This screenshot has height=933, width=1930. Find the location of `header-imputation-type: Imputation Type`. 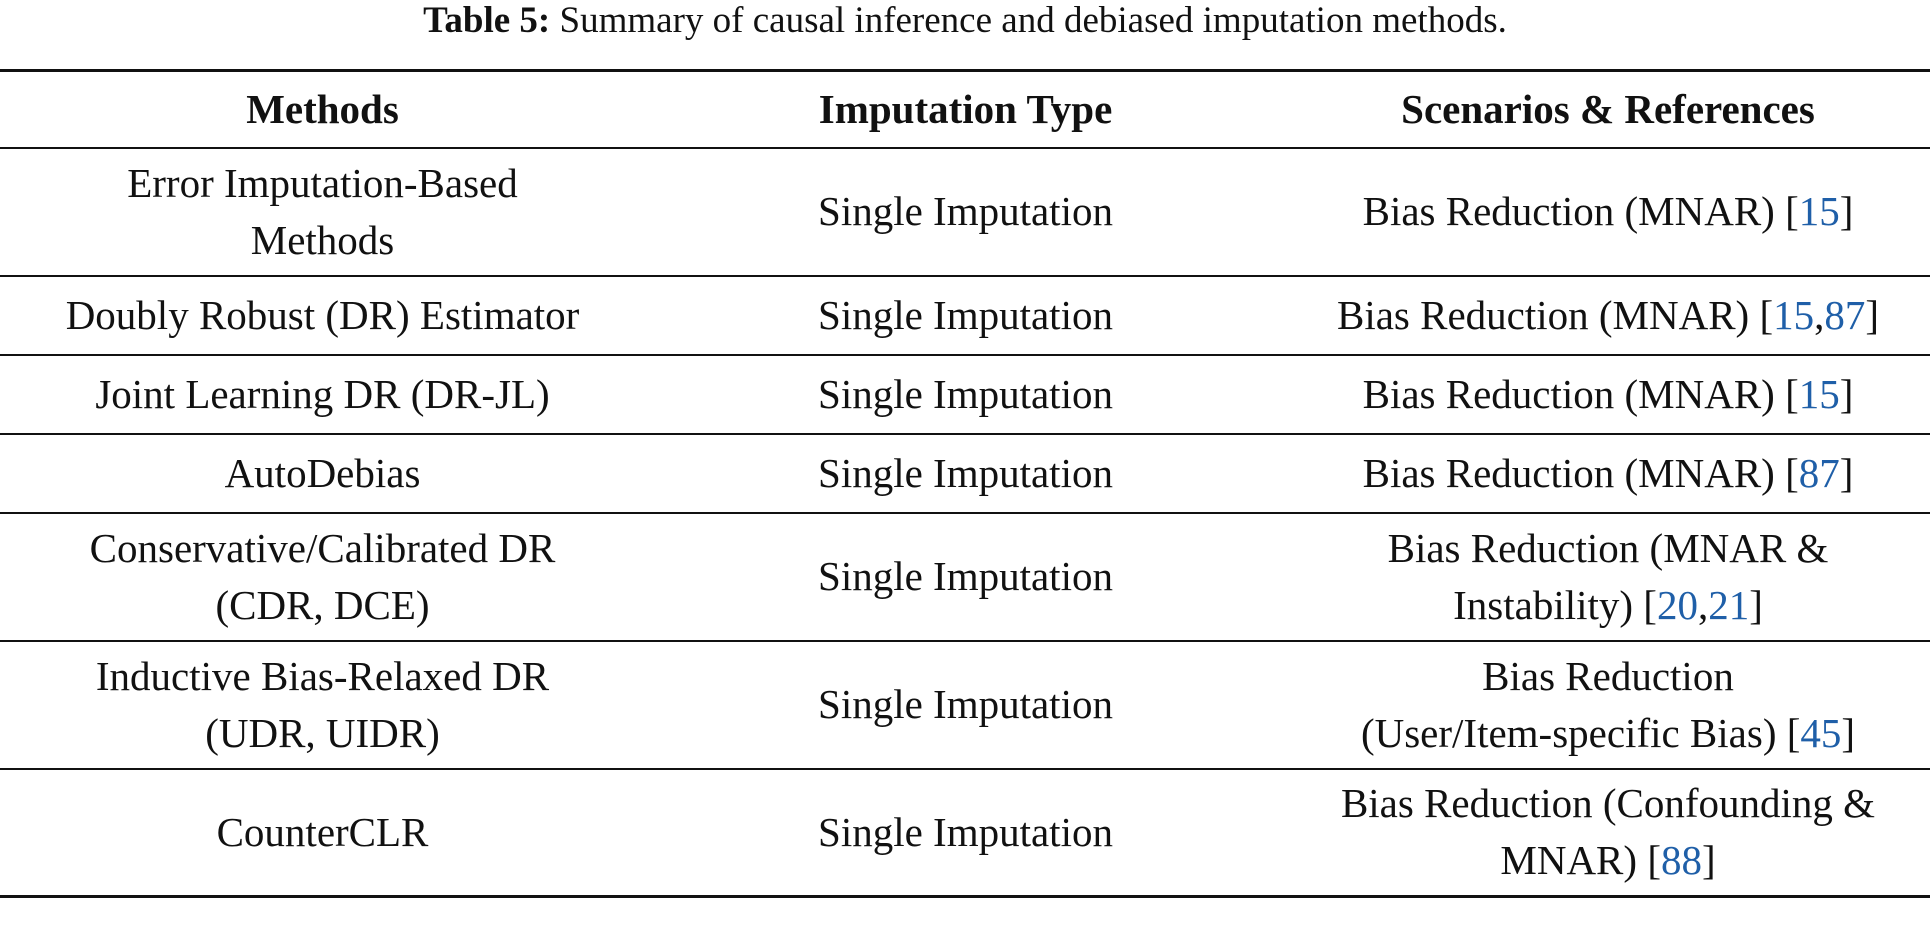

header-imputation-type: Imputation Type is located at coordinates (965, 109).